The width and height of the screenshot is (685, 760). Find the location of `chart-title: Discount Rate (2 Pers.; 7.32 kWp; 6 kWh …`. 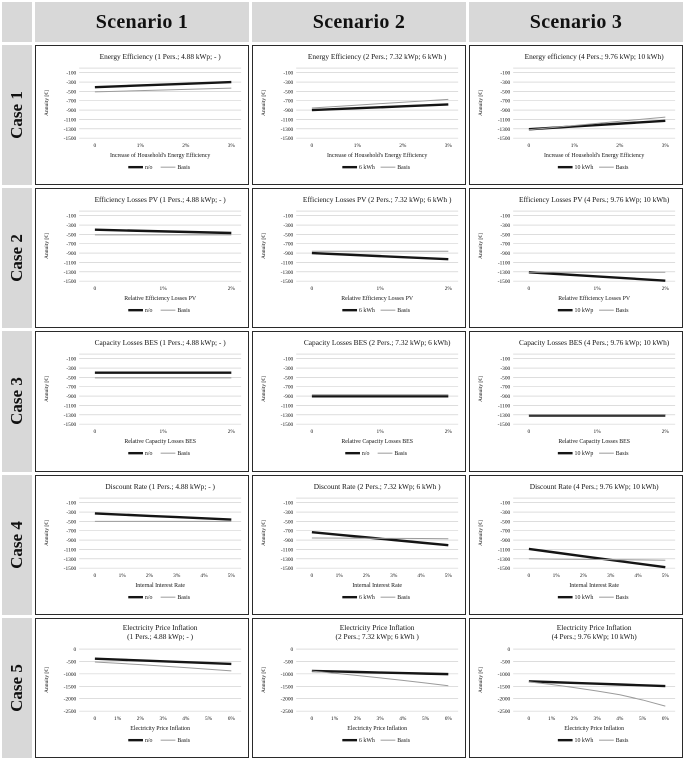

chart-title: Discount Rate (2 Pers.; 7.32 kWp; 6 kWh … is located at coordinates (377, 486).